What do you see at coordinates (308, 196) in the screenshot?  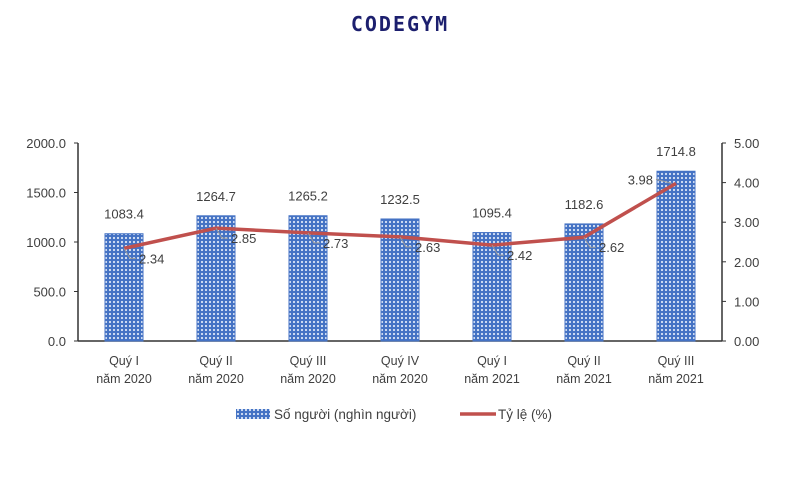 I see `bar-data-label: 1265.2` at bounding box center [308, 196].